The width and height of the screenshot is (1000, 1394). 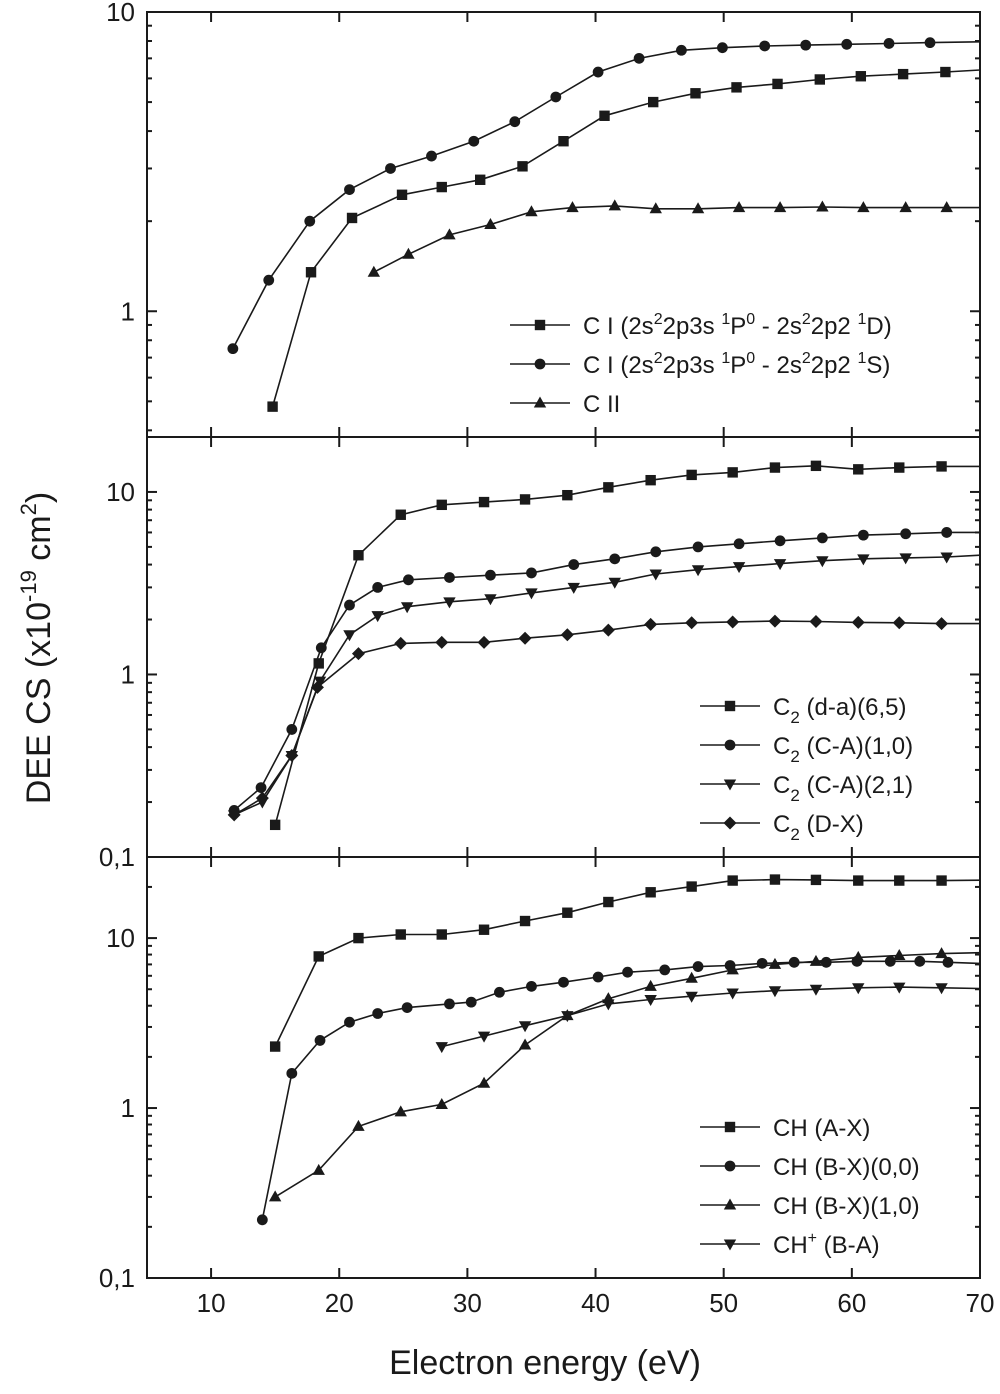 What do you see at coordinates (794, 756) in the screenshot?
I see `legend-sub: 2` at bounding box center [794, 756].